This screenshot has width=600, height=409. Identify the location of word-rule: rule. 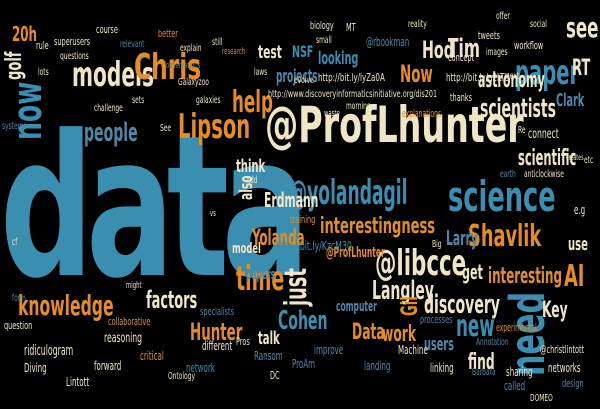
(42, 45).